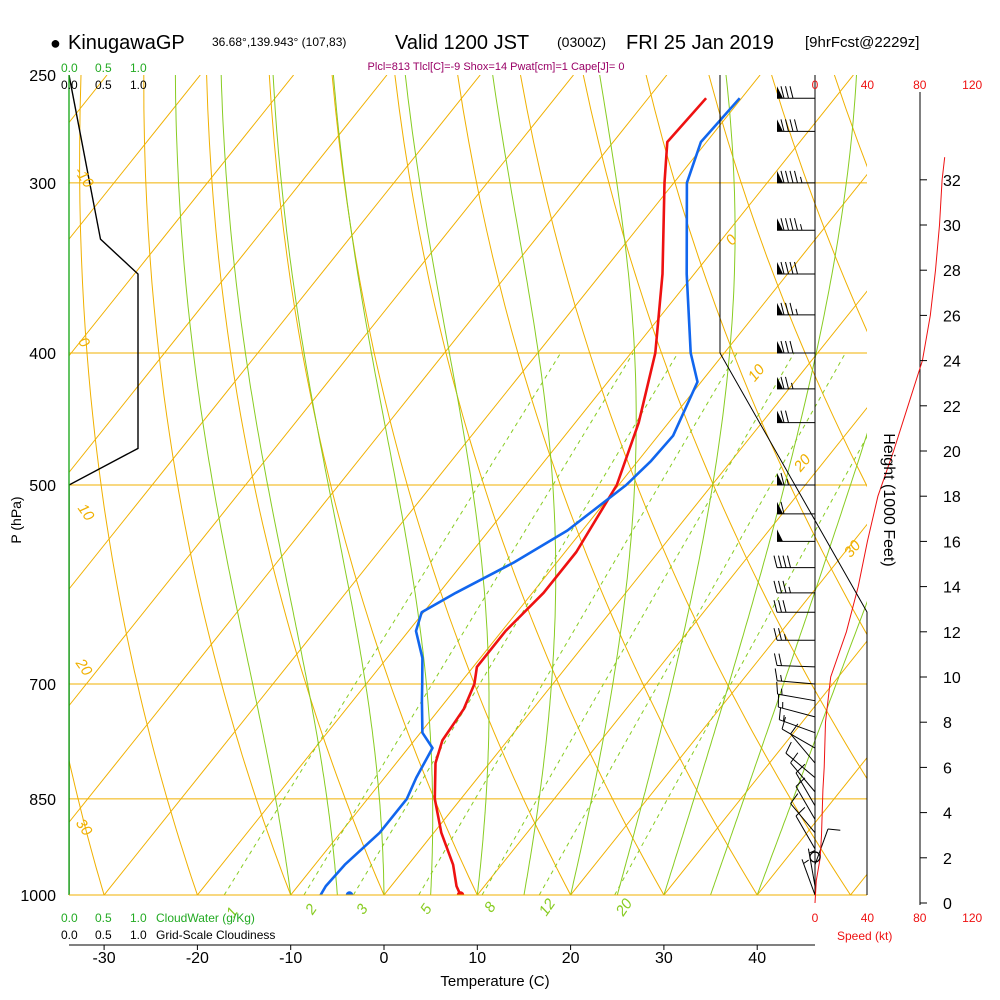  I want to click on cloudiness-tick-bottom: 0.0, so click(69, 935).